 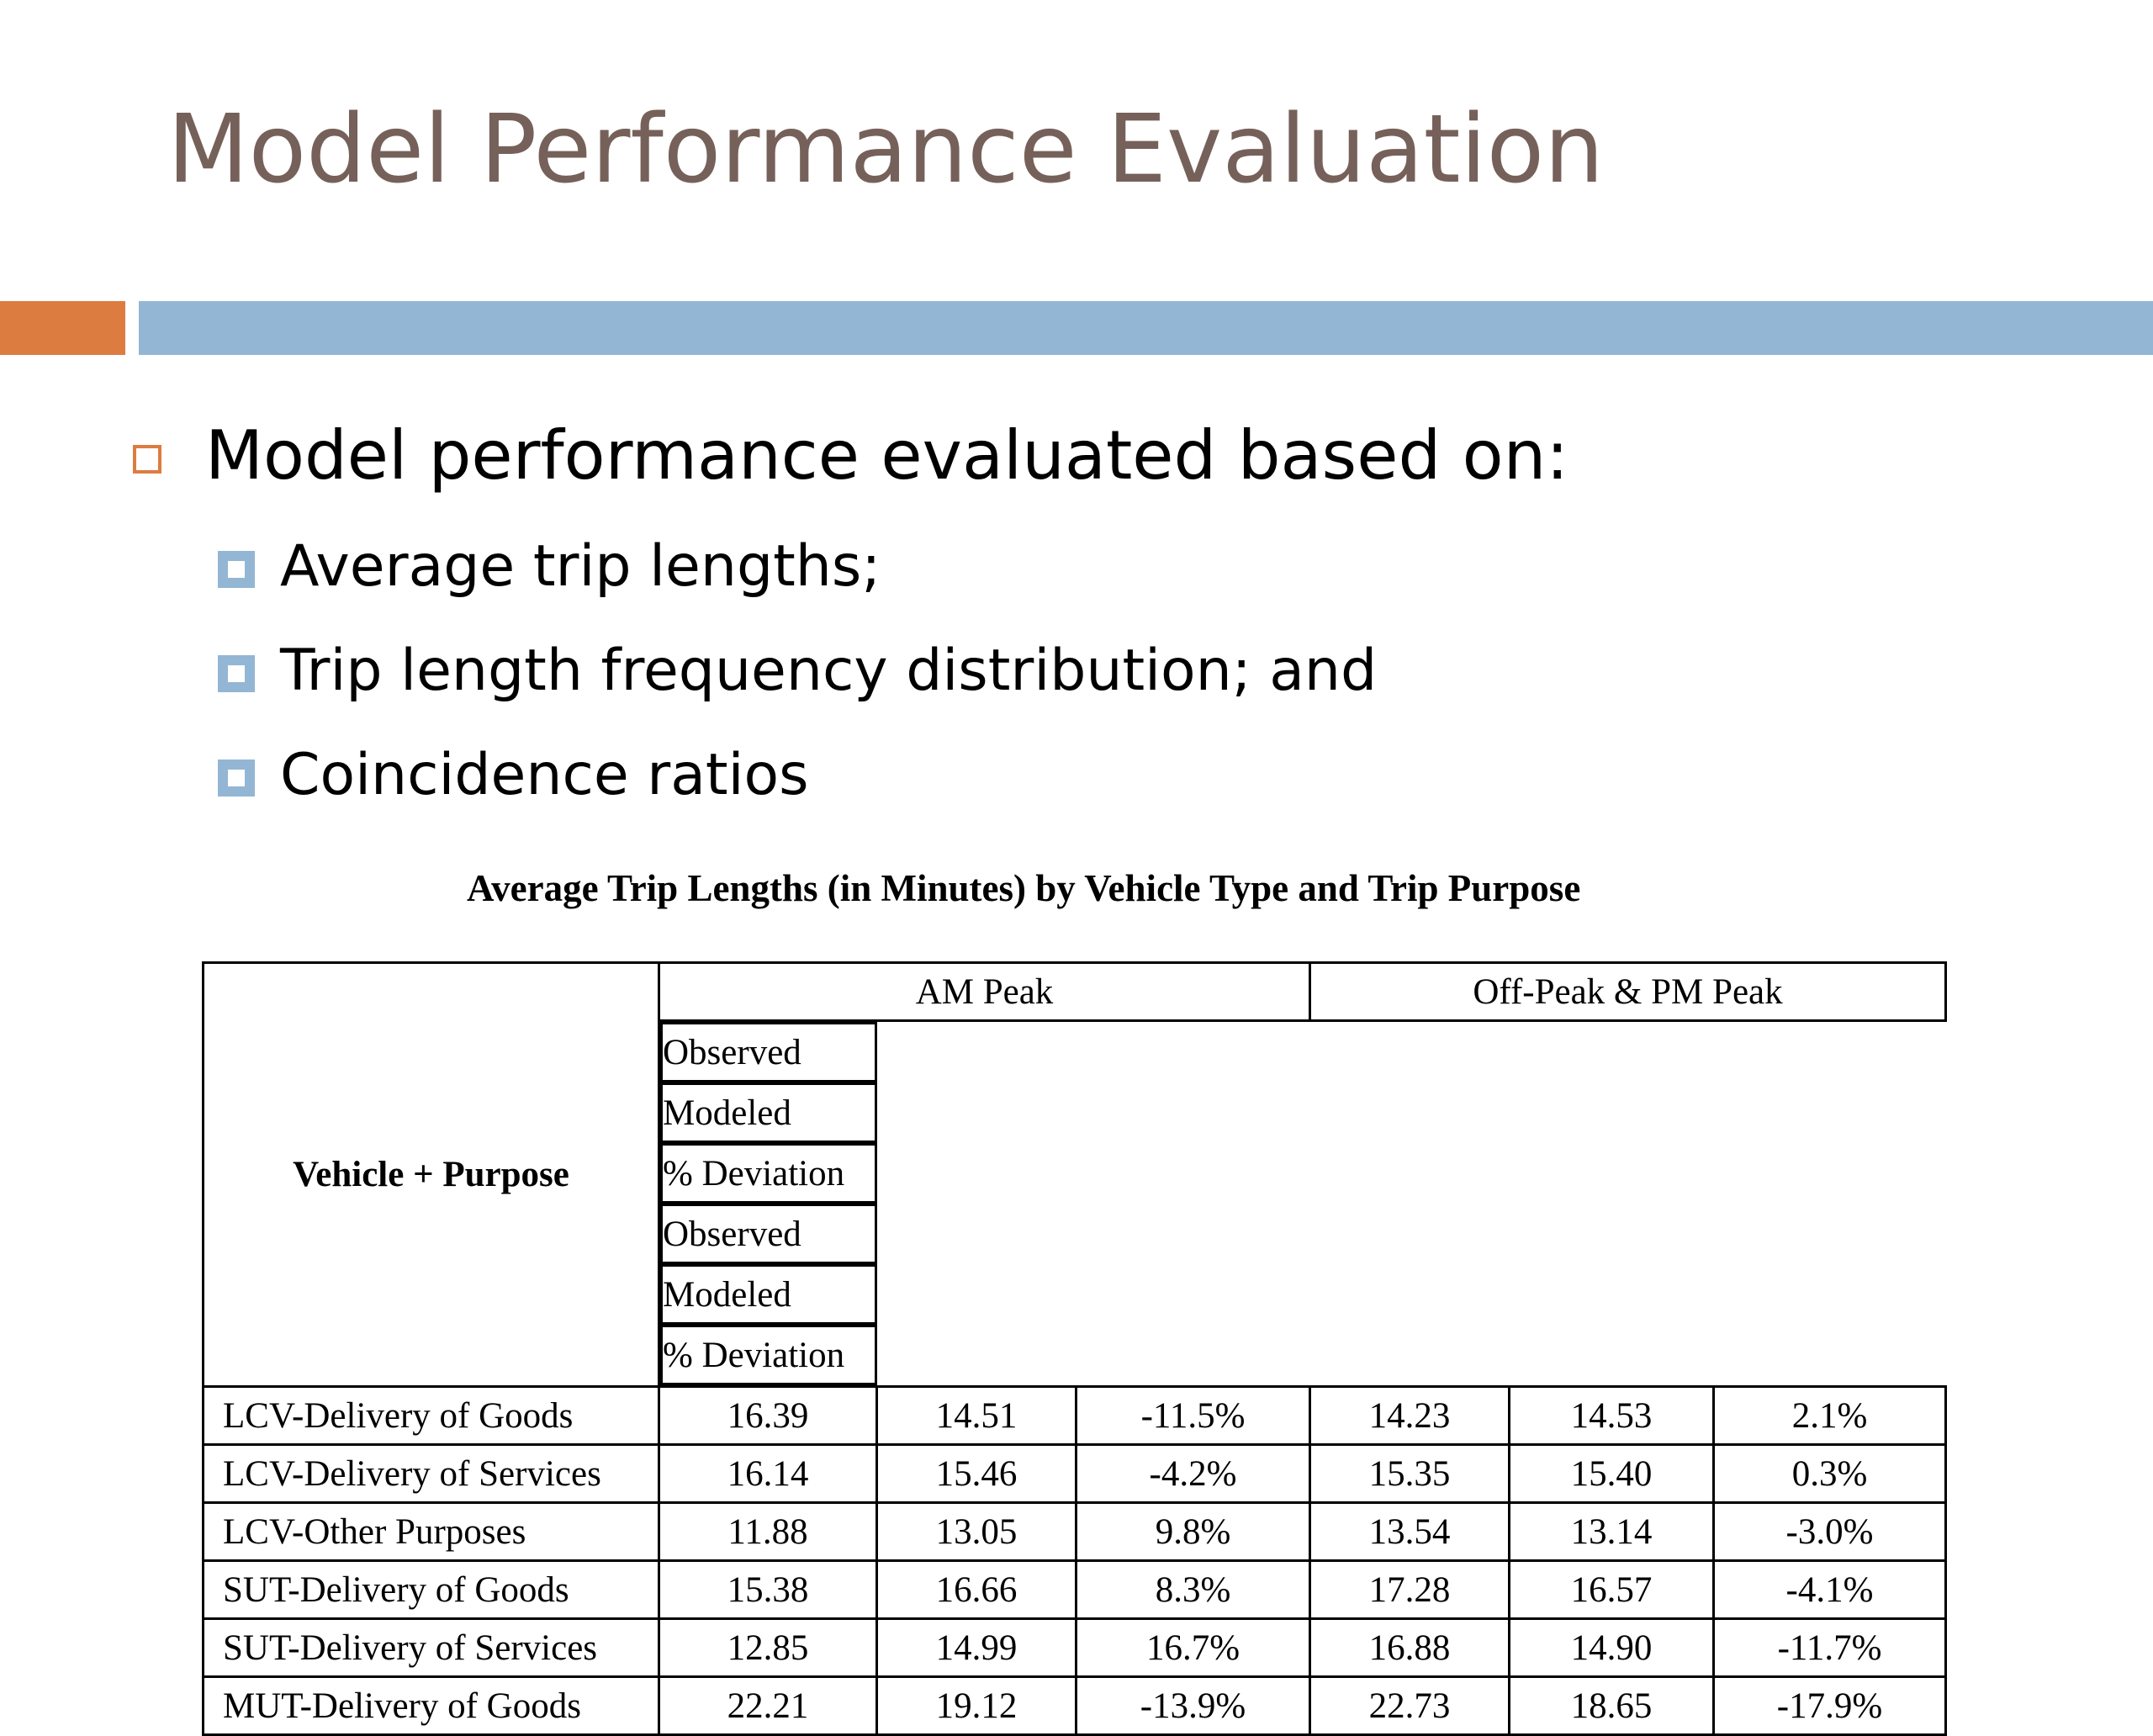 What do you see at coordinates (1628, 991) in the screenshot?
I see `group-header-offpeak-pm-peak: Off-Peak & PM Peak` at bounding box center [1628, 991].